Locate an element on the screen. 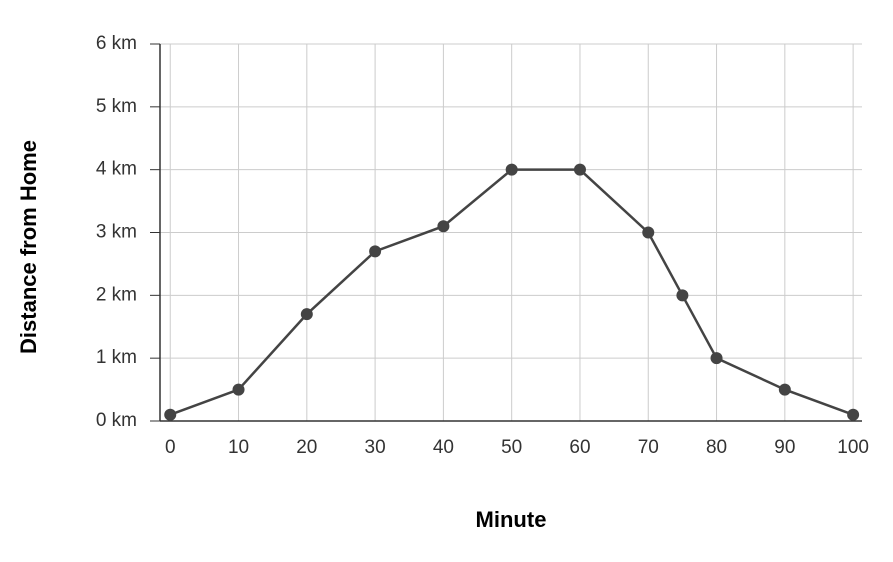 The width and height of the screenshot is (893, 562). y-tick-label: 2 km is located at coordinates (116, 294).